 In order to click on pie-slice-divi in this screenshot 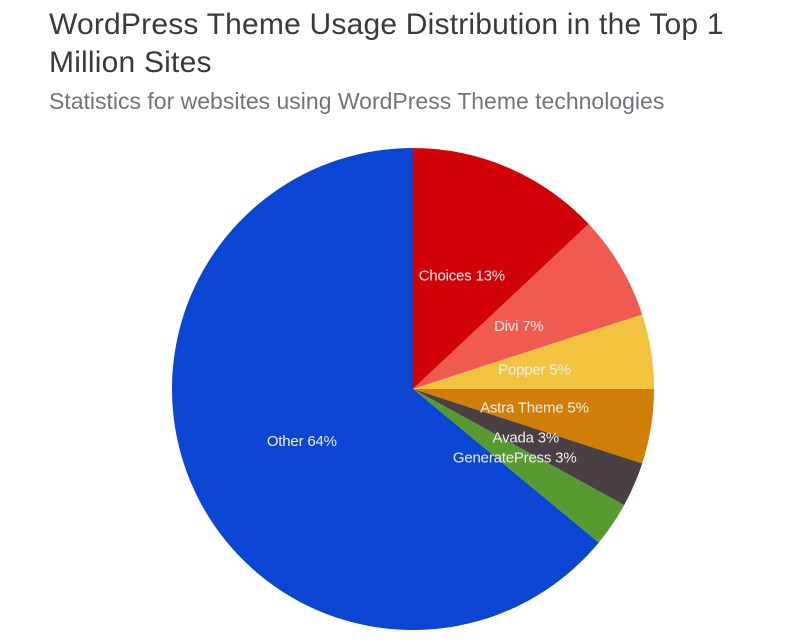, I will do `click(528, 306)`.